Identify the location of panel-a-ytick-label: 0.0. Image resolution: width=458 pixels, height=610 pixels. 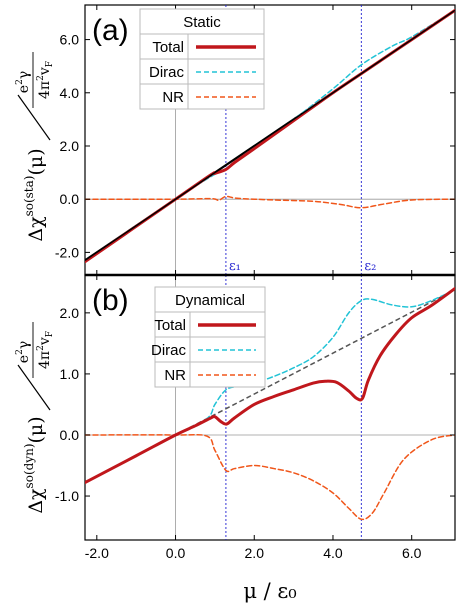
(70, 199).